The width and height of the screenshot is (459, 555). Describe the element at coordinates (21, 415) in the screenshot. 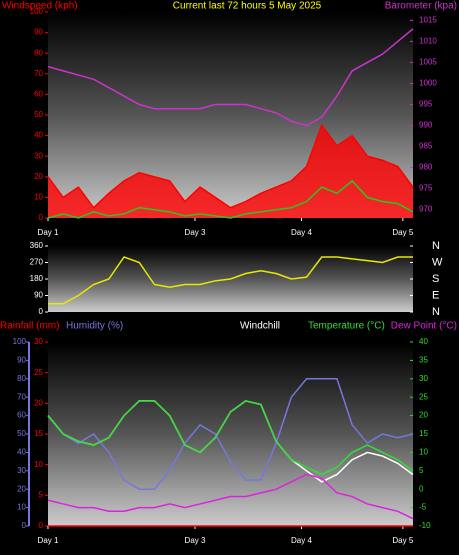

I see `y3-tick-label: 60` at that location.